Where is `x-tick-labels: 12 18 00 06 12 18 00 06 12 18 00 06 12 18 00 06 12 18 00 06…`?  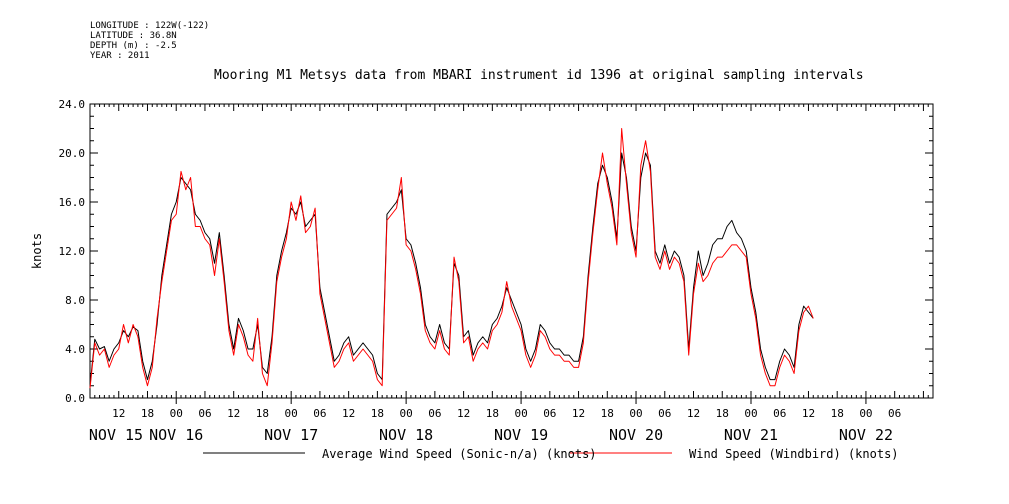 x-tick-labels: 12 18 00 06 12 18 00 06 12 18 00 06 12 18 00 06 12 18 00 06… is located at coordinates (506, 413).